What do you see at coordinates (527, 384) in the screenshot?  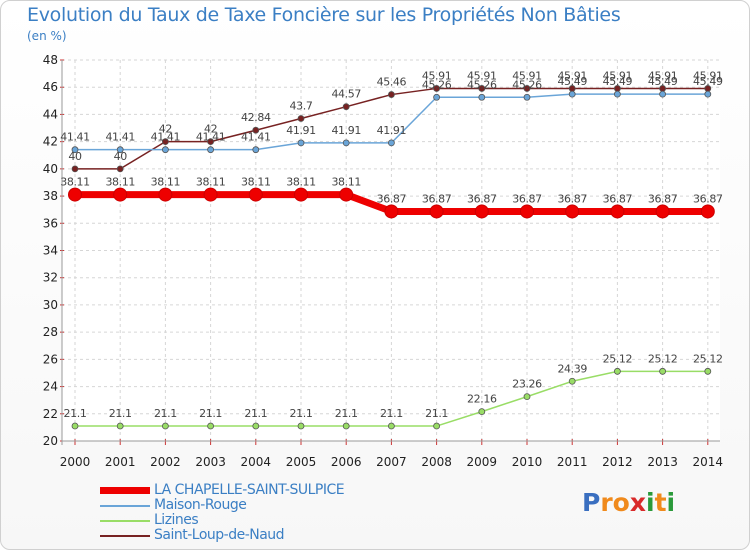 I see `data-label: 23.26` at bounding box center [527, 384].